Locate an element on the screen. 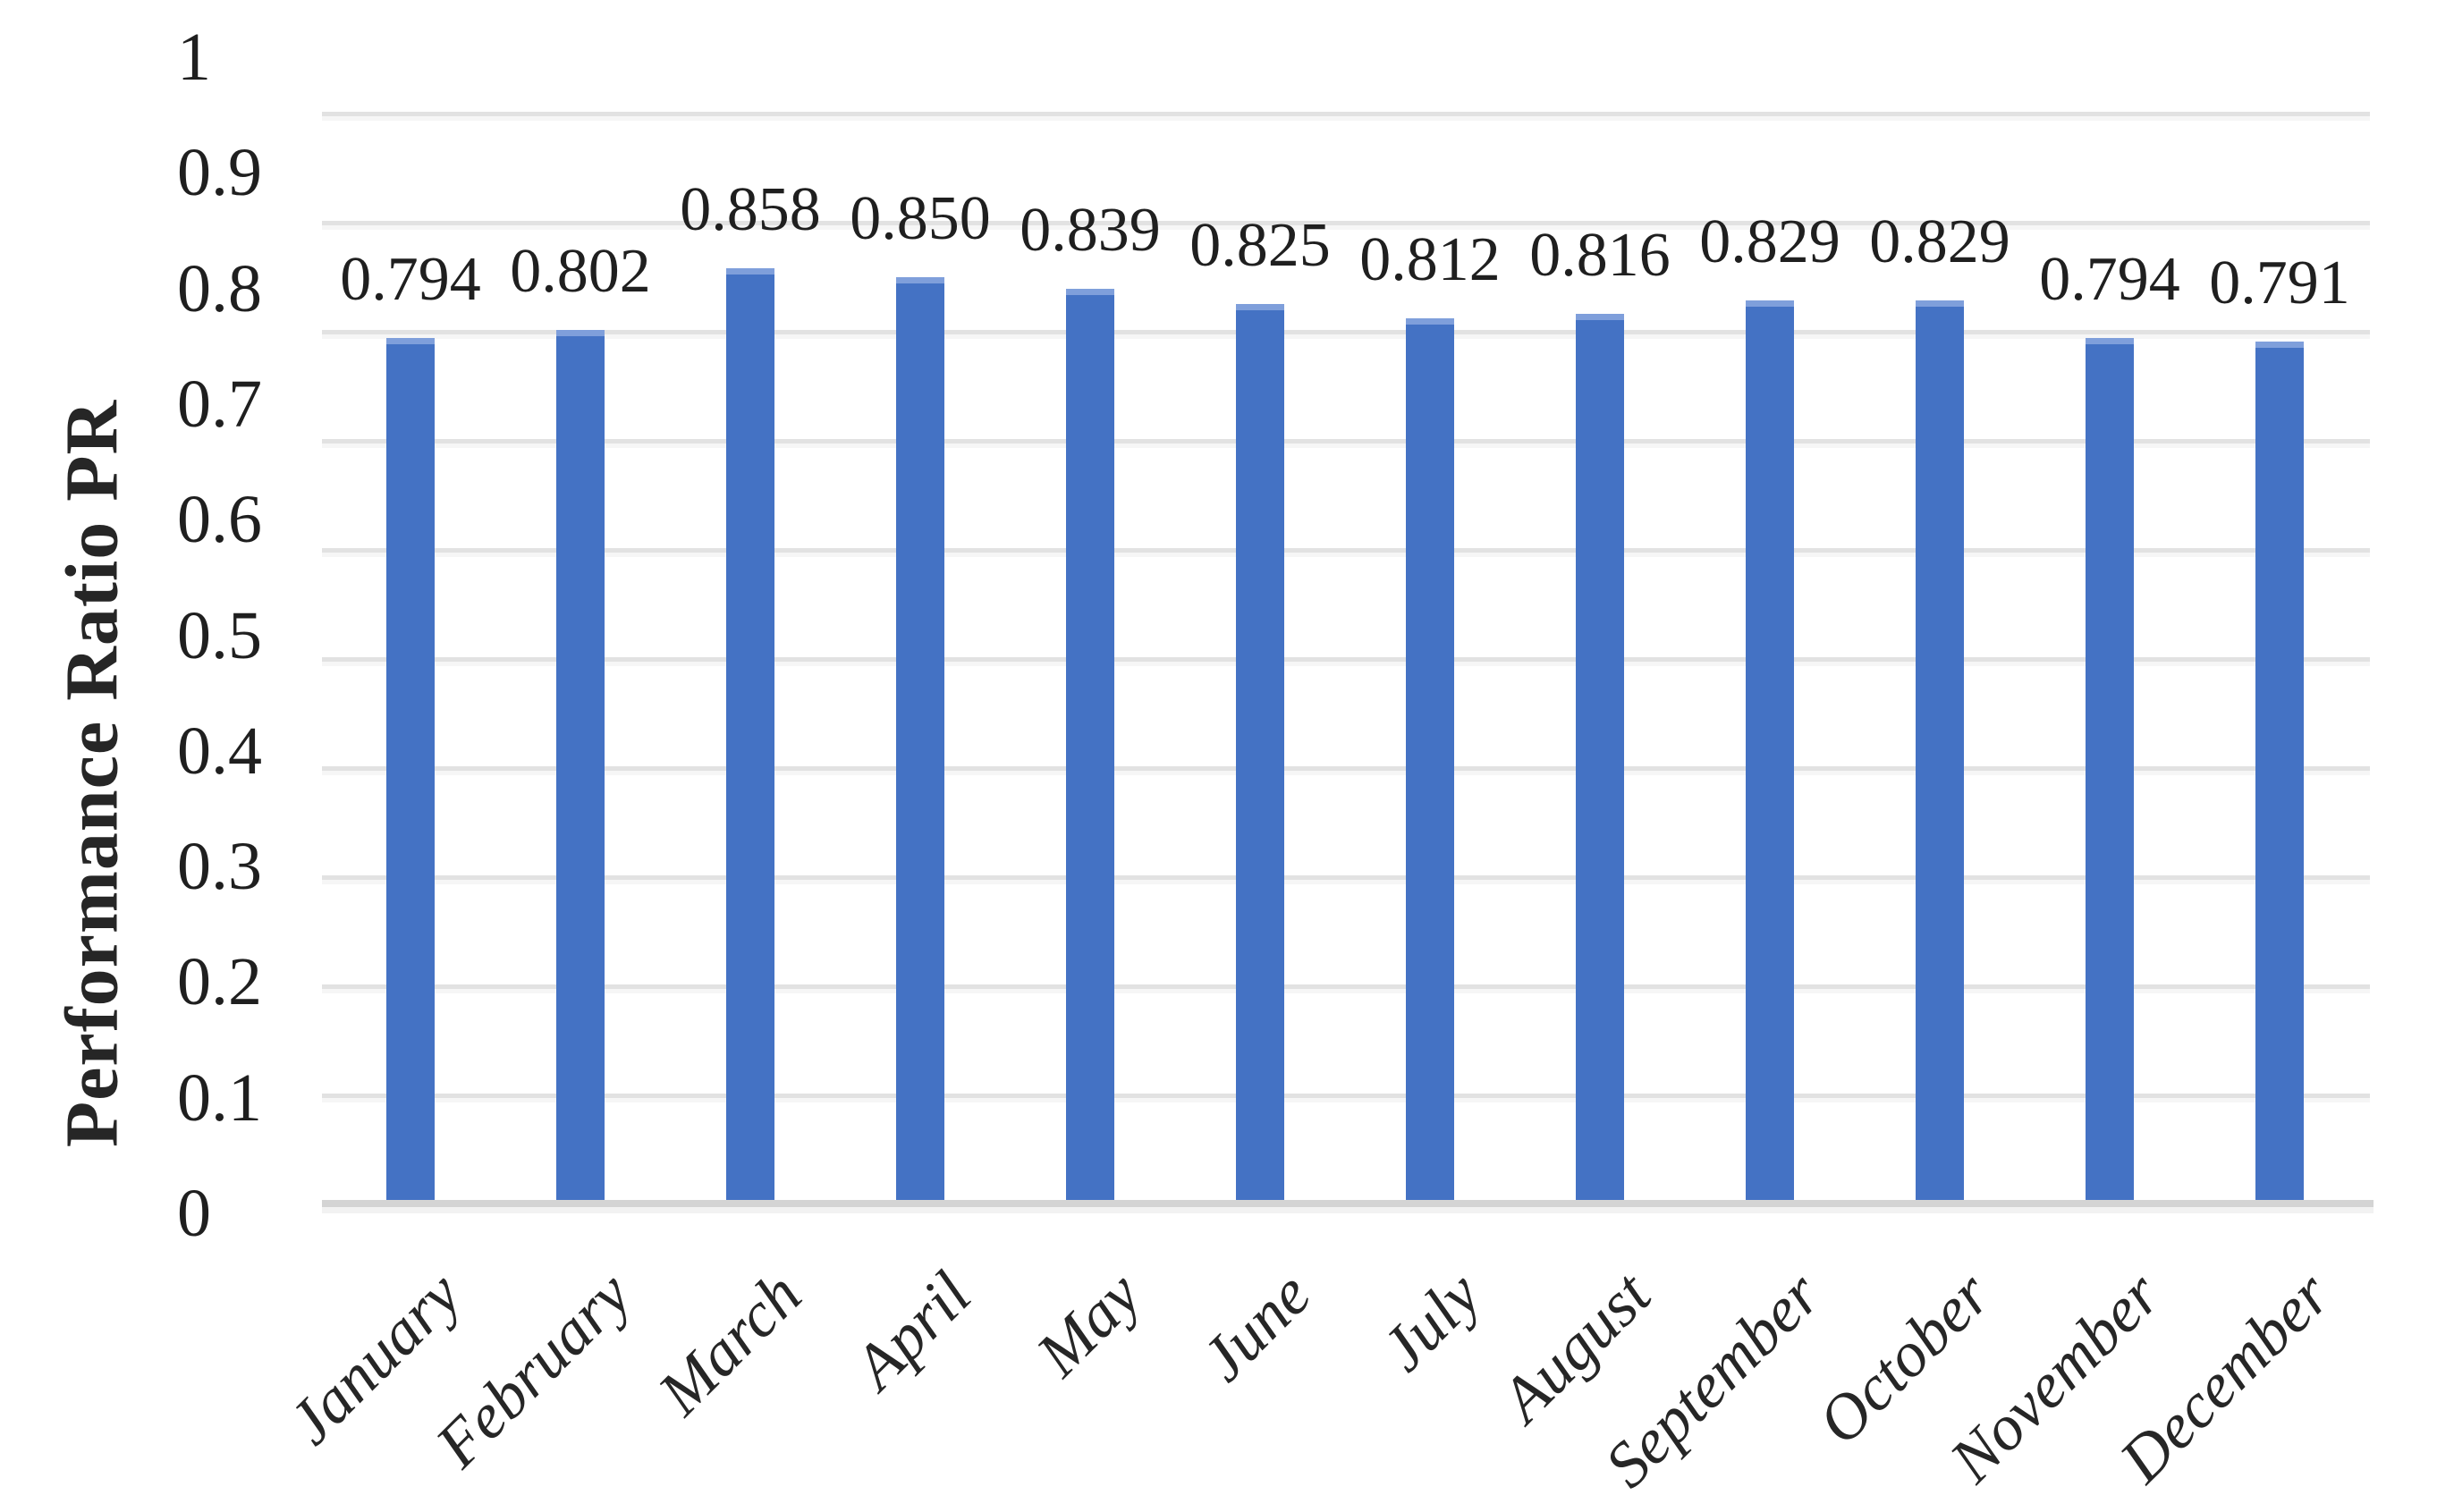 The image size is (2437, 1512). y-tick-label-0.9: 0.9 is located at coordinates (219, 172).